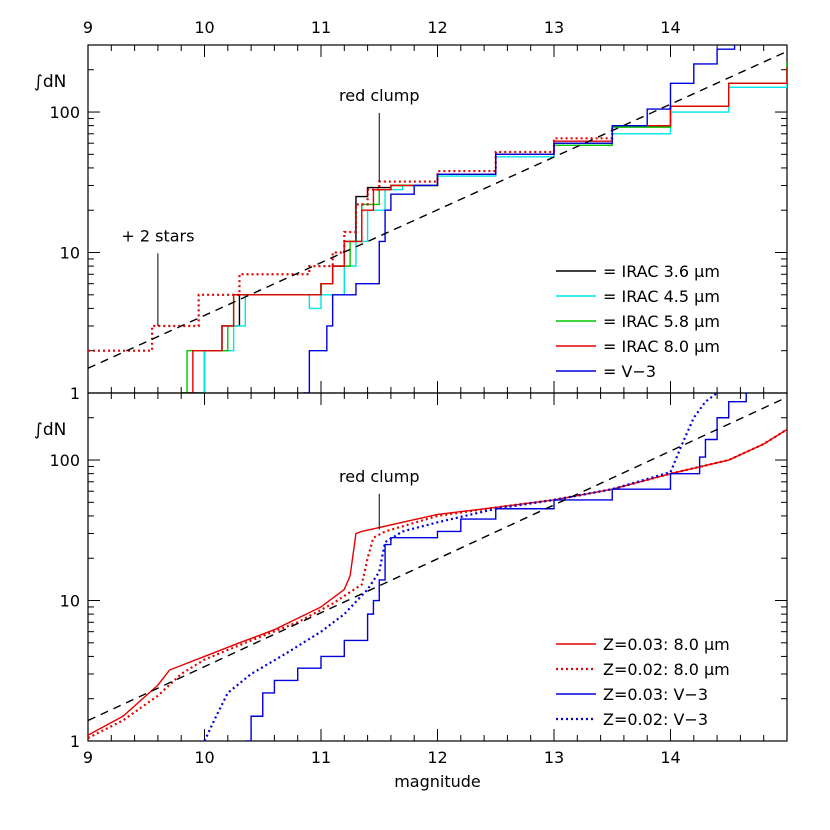 This screenshot has height=830, width=830. What do you see at coordinates (629, 371) in the screenshot?
I see `legend-label: = V−3` at bounding box center [629, 371].